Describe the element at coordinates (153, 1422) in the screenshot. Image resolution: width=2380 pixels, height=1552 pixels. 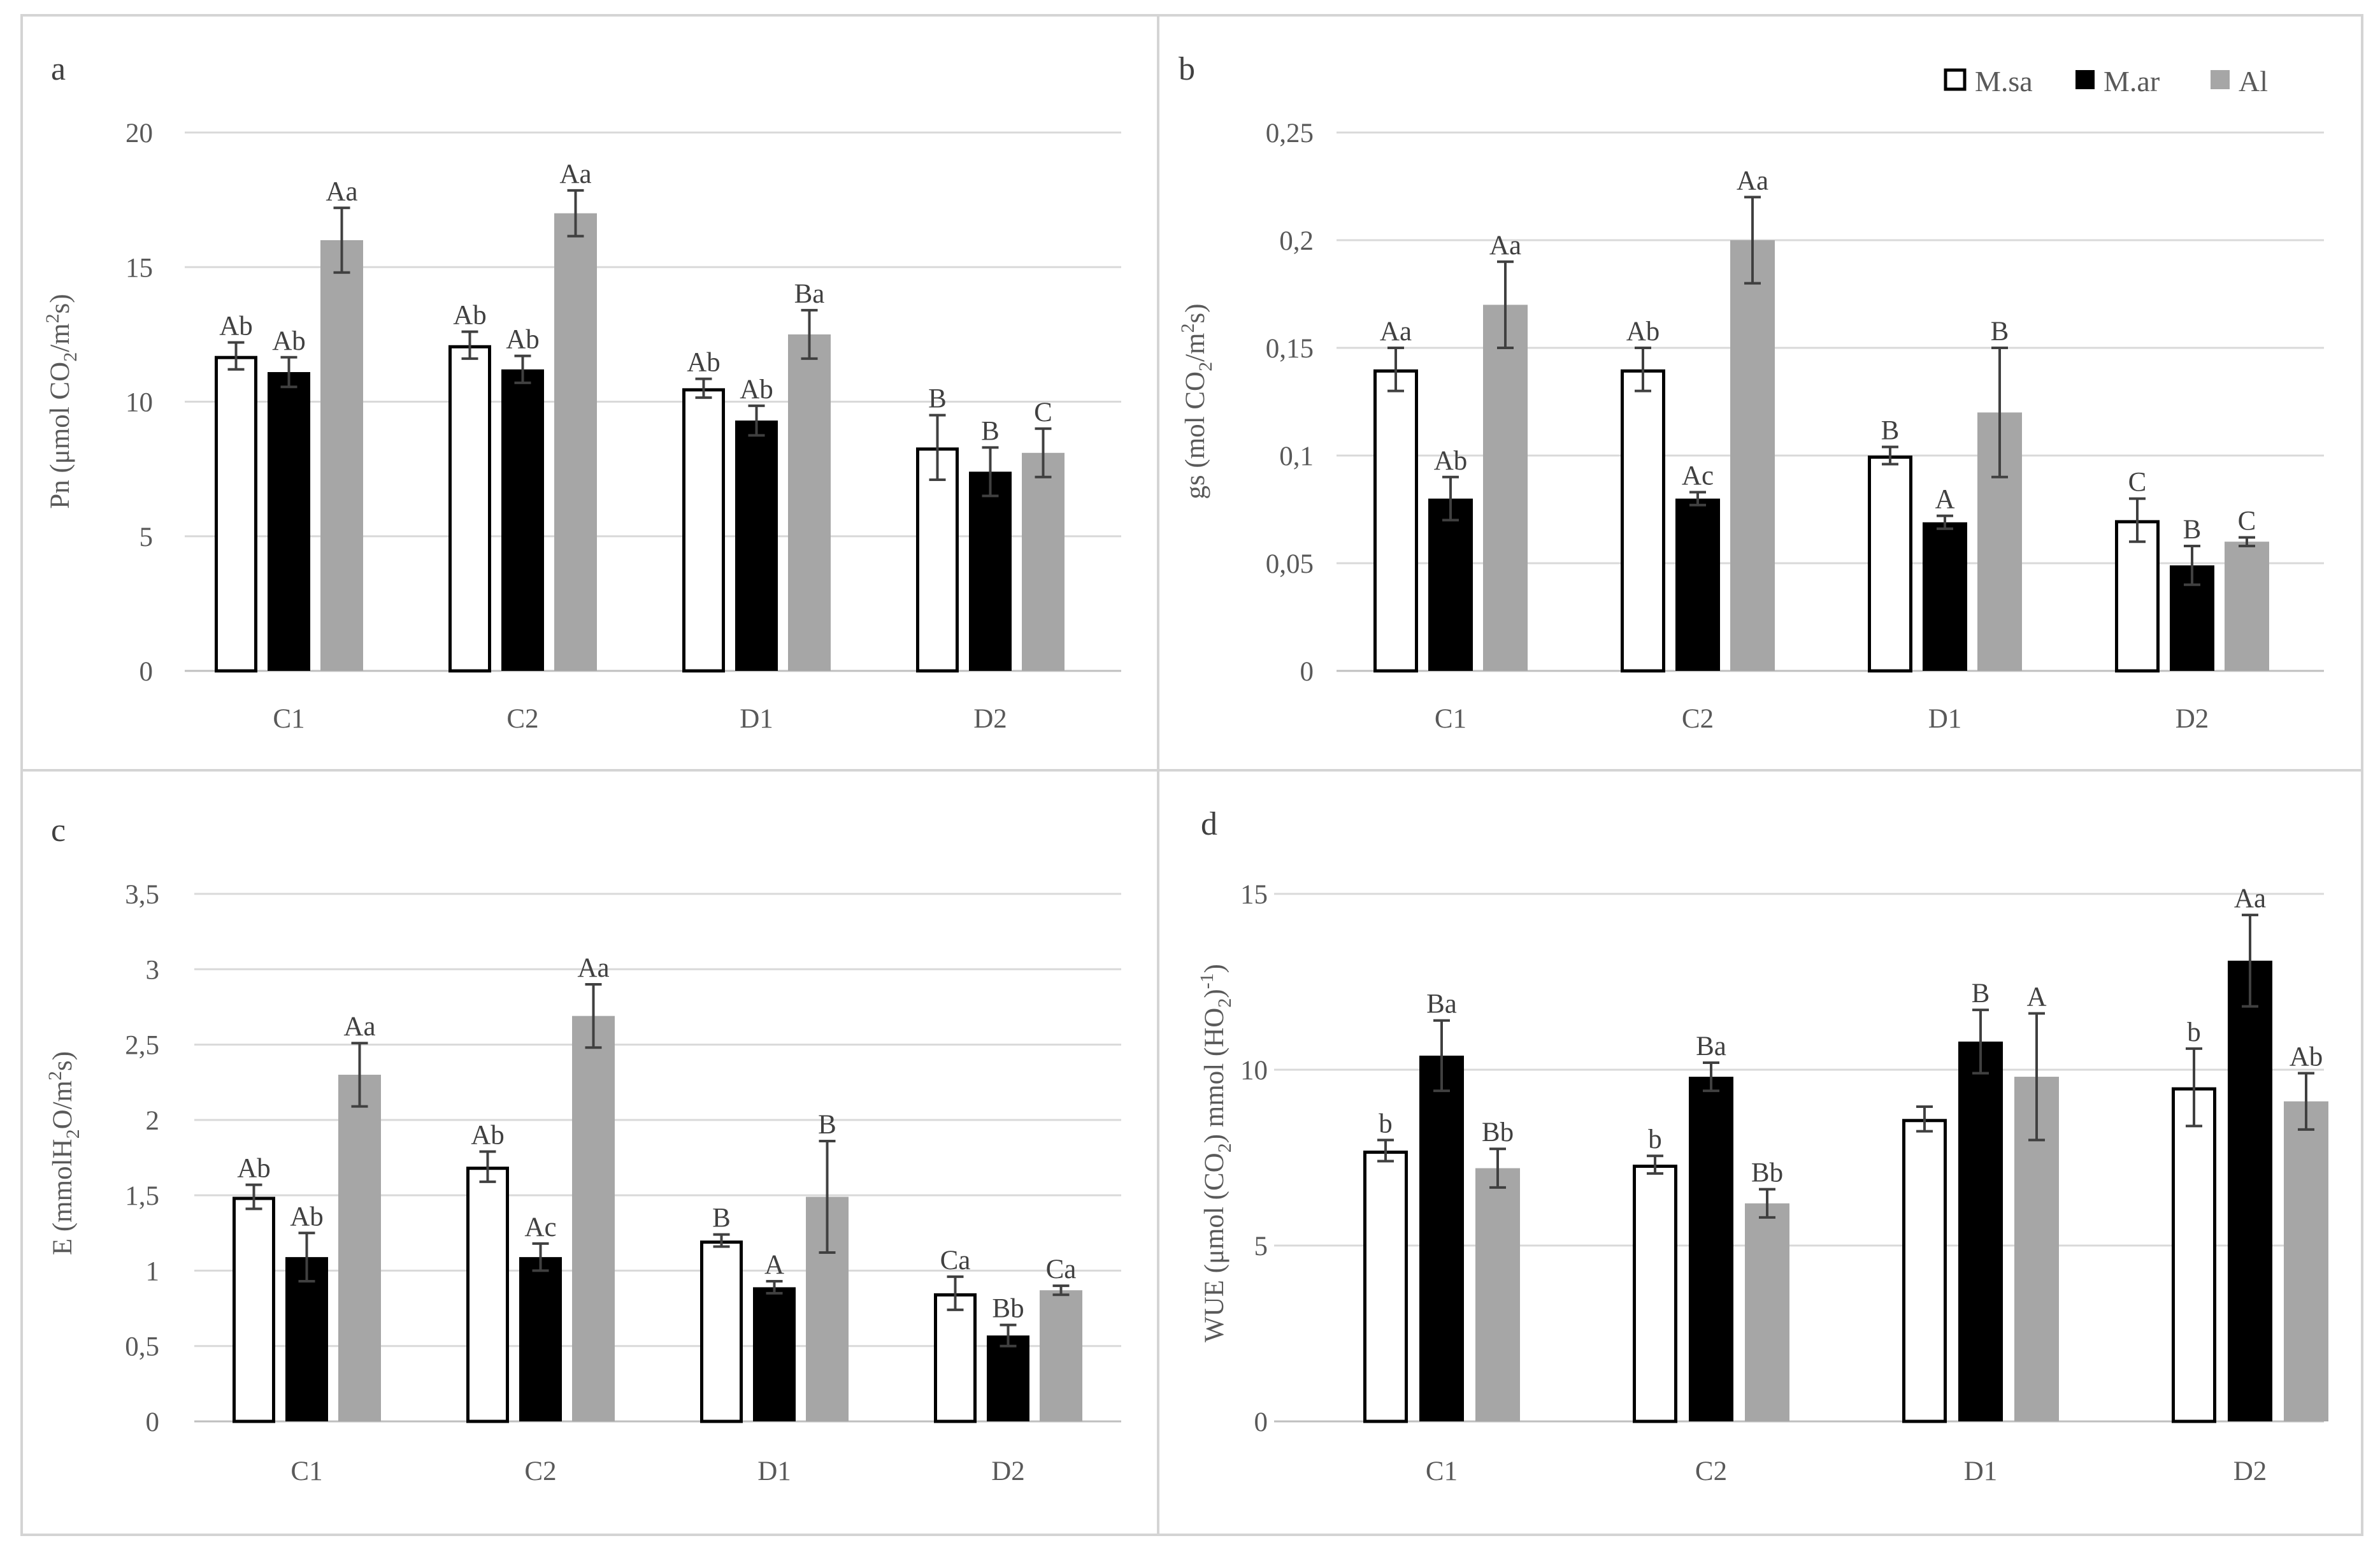
I see `panel-c-y-tick-label: 0` at that location.